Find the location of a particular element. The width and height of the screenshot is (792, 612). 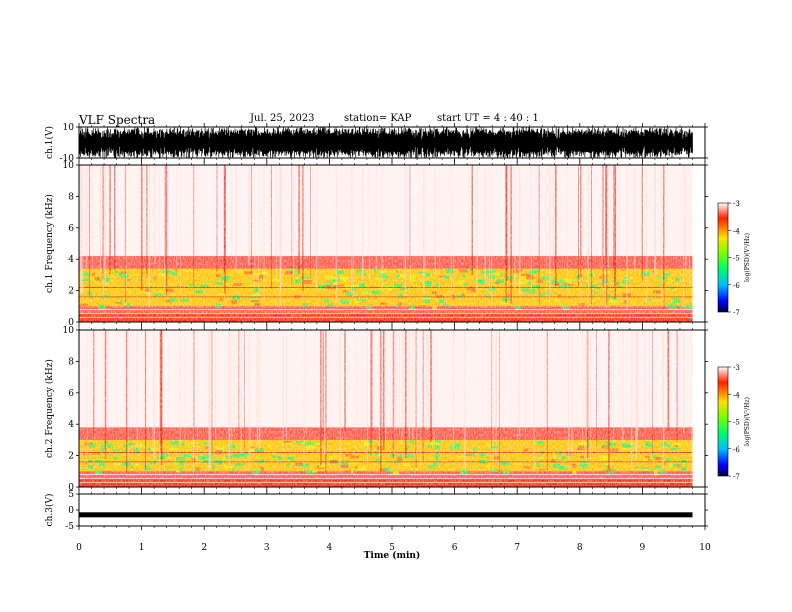

ch1-waveform-trace is located at coordinates (385, 142).